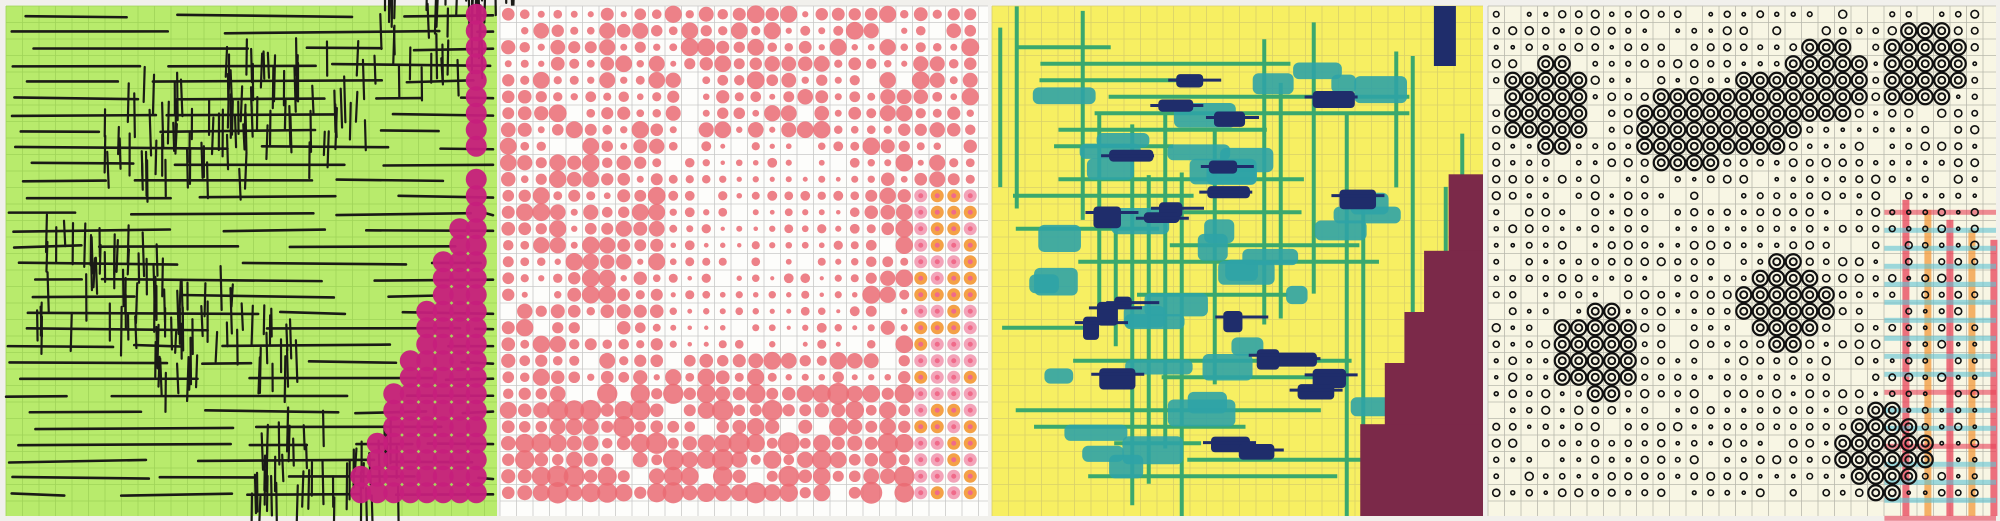 This screenshot has height=521, width=2000. What do you see at coordinates (1940, 500) in the screenshot?
I see `plaid-stripe` at bounding box center [1940, 500].